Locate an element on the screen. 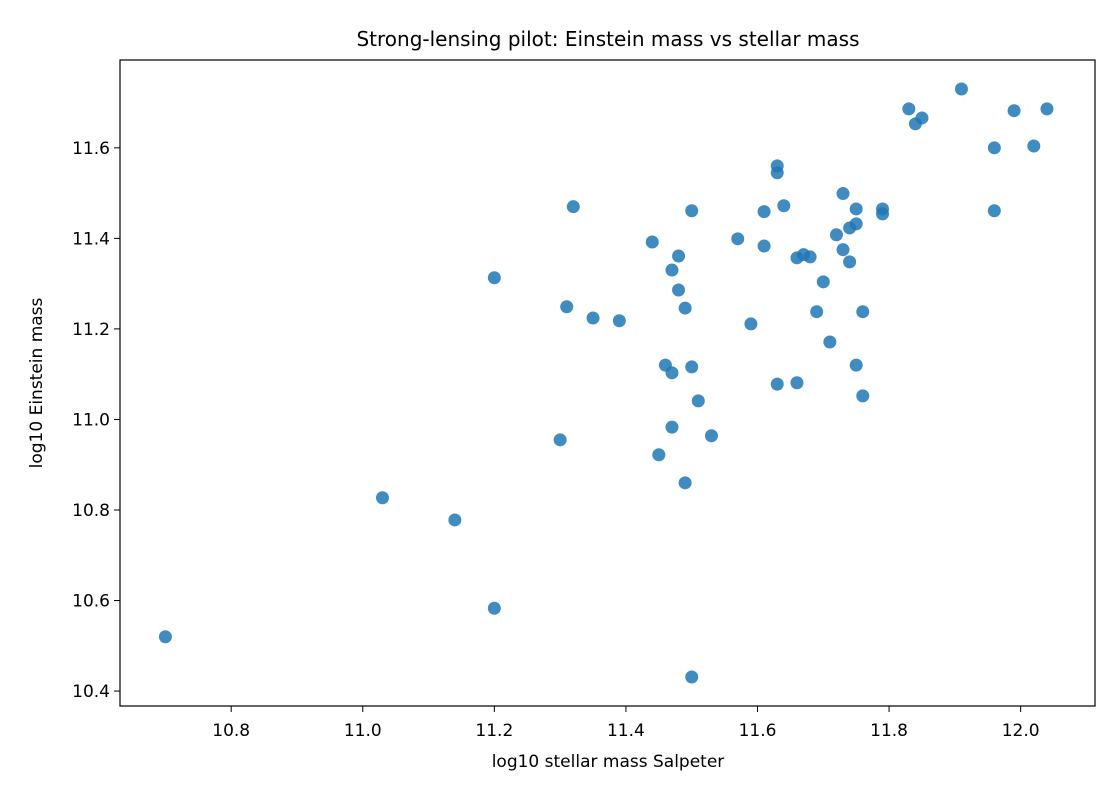 The height and width of the screenshot is (804, 1120). y-tick-label: 10.8 is located at coordinates (91, 511).